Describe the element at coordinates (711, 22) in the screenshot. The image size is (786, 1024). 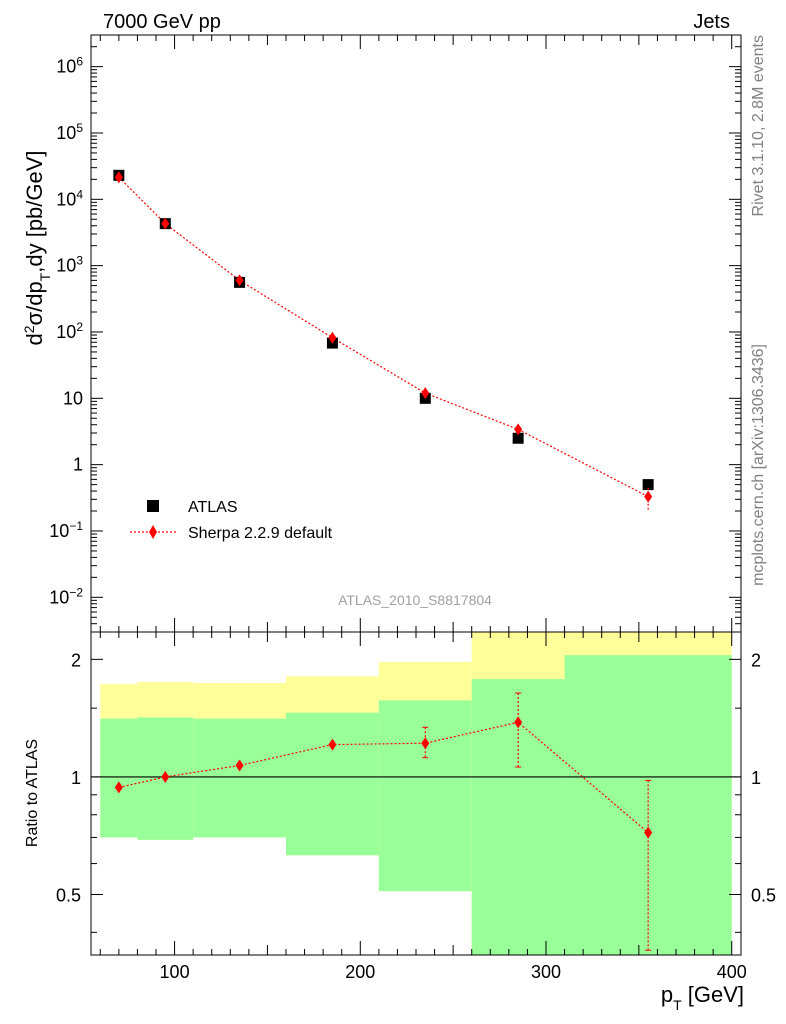
I see `header-right-title: Jets` at that location.